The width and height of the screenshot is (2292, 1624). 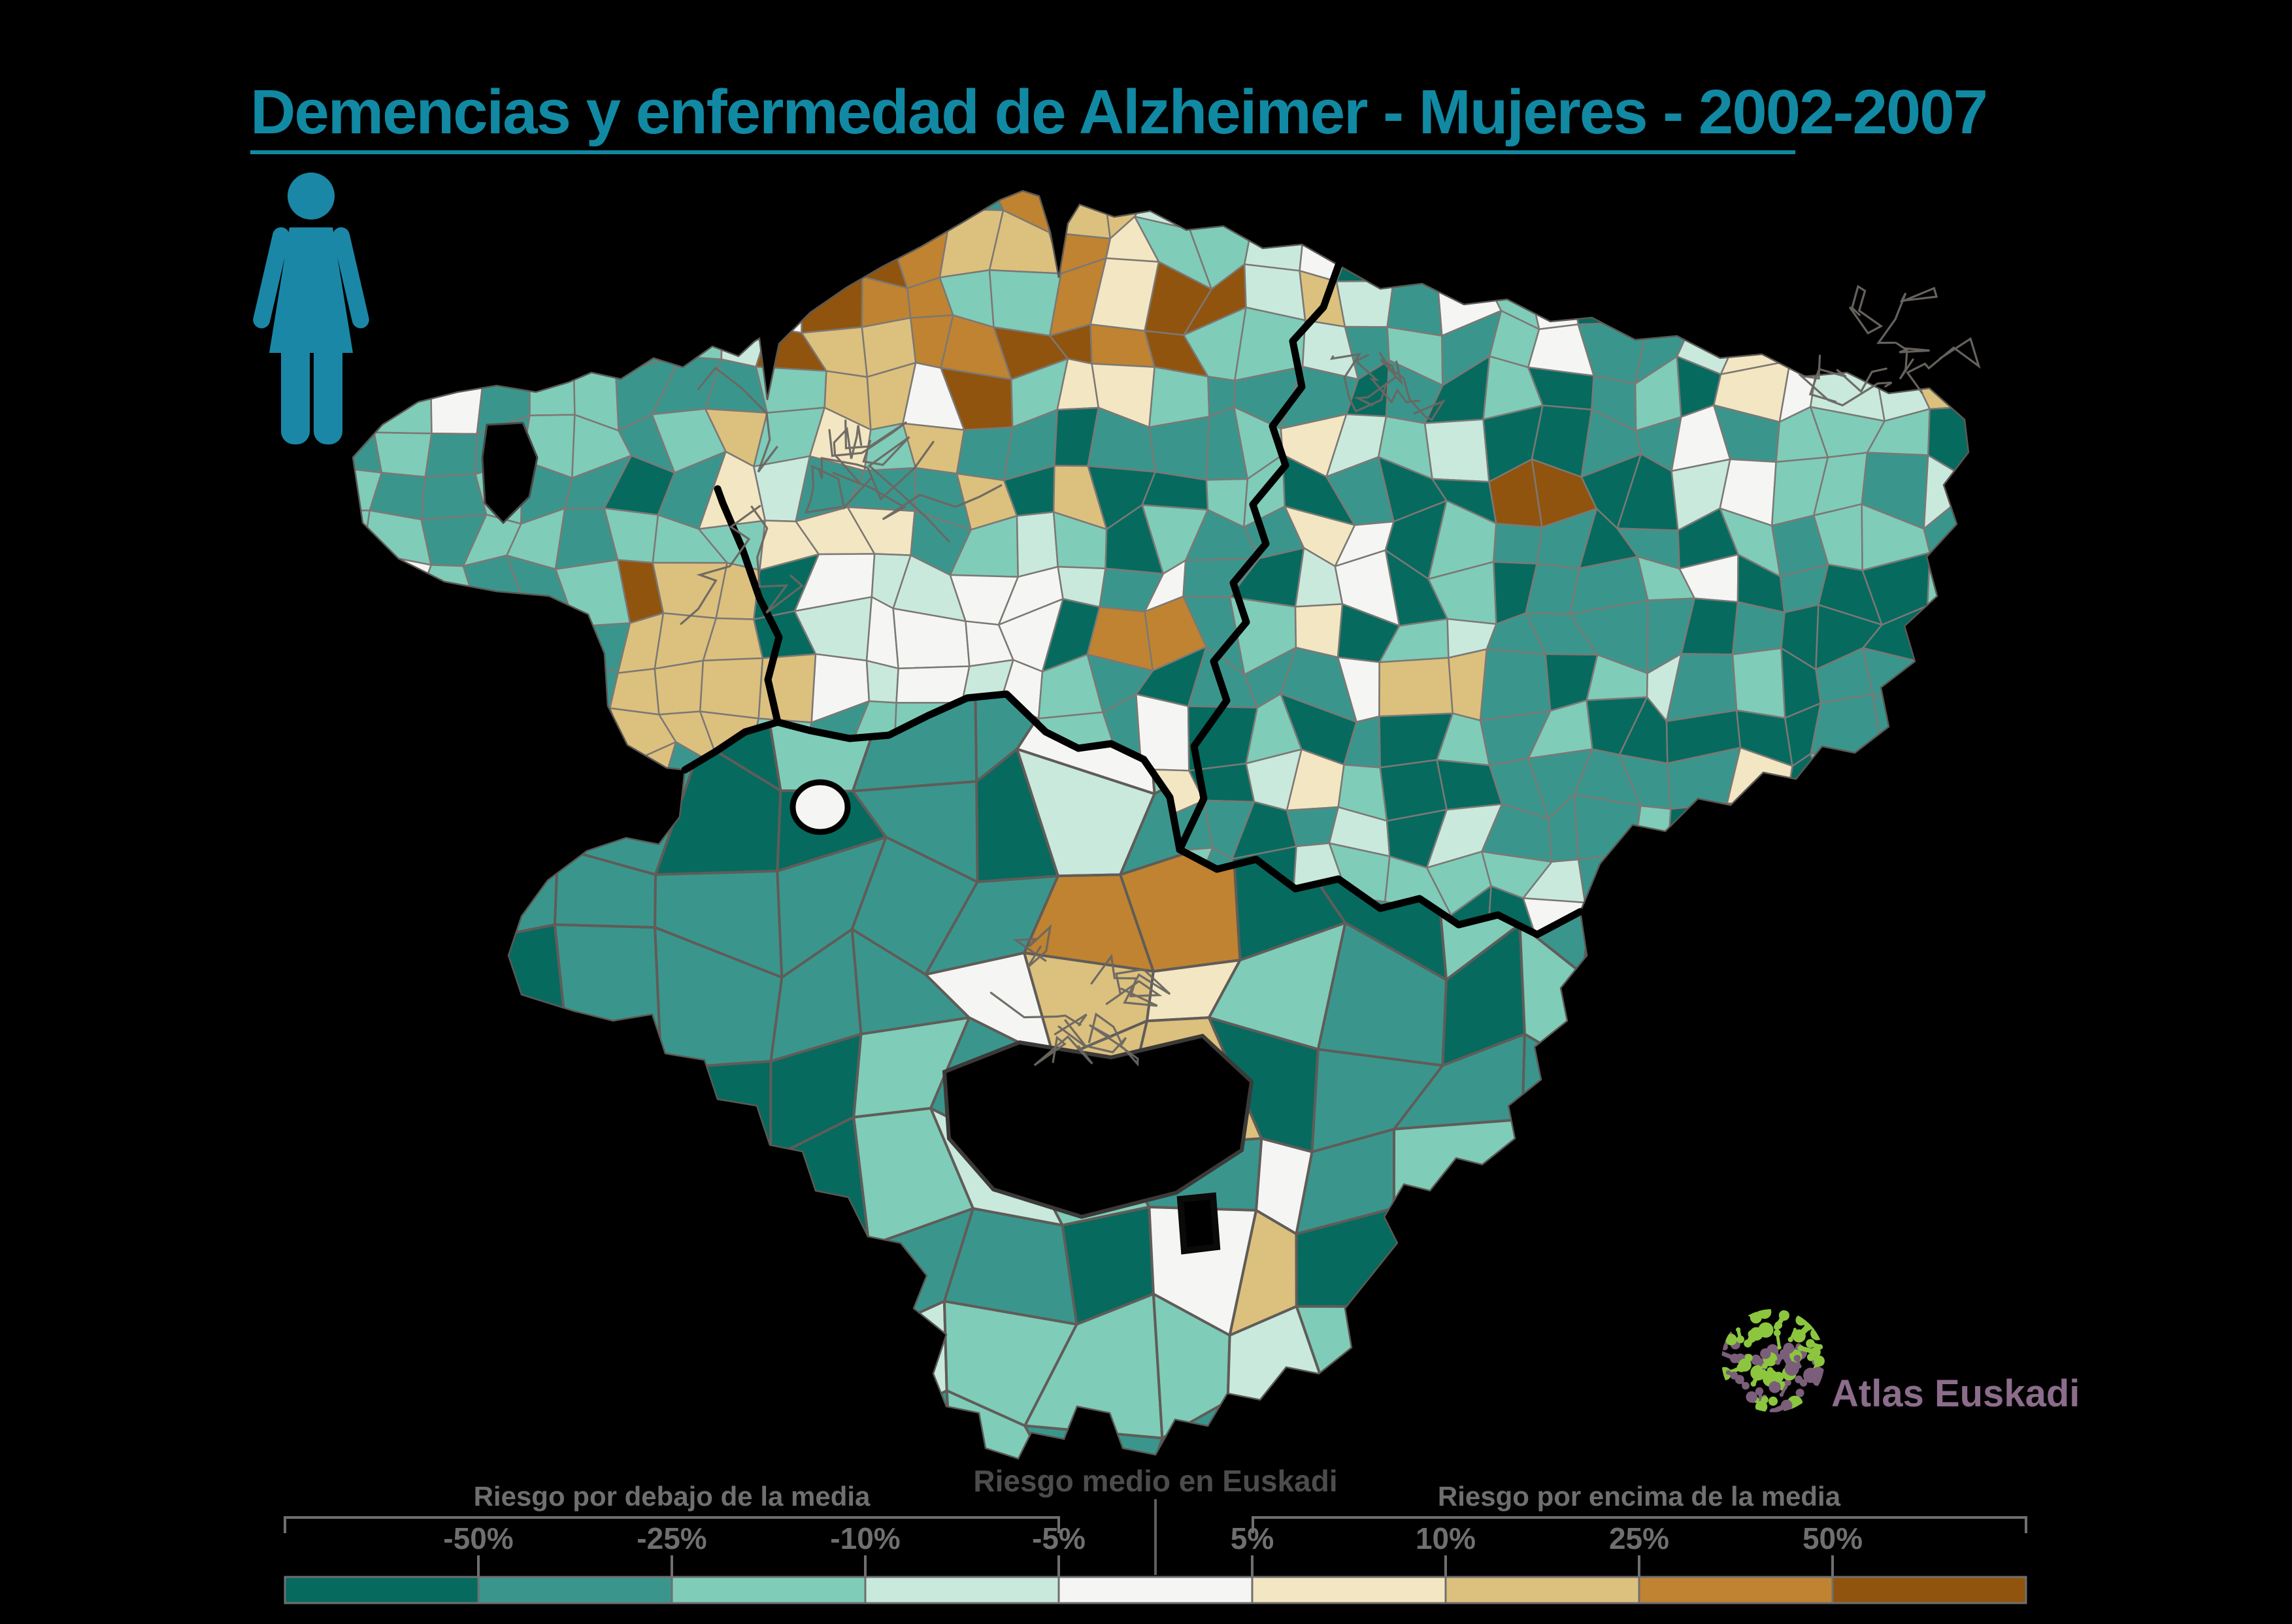 I want to click on legend-tick-label: -50%, so click(x=478, y=1538).